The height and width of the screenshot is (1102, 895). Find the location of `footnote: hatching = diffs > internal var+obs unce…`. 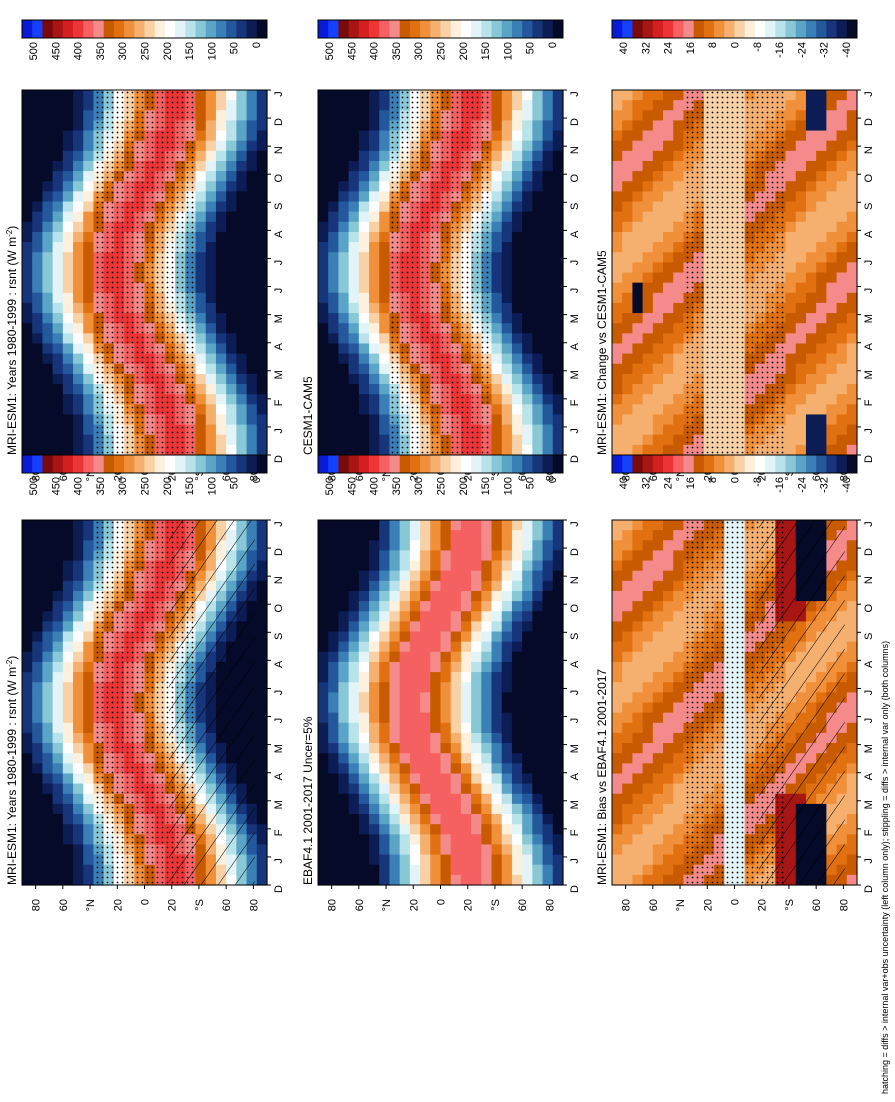

footnote: hatching = diffs > internal var+obs unce… is located at coordinates (885, 867).